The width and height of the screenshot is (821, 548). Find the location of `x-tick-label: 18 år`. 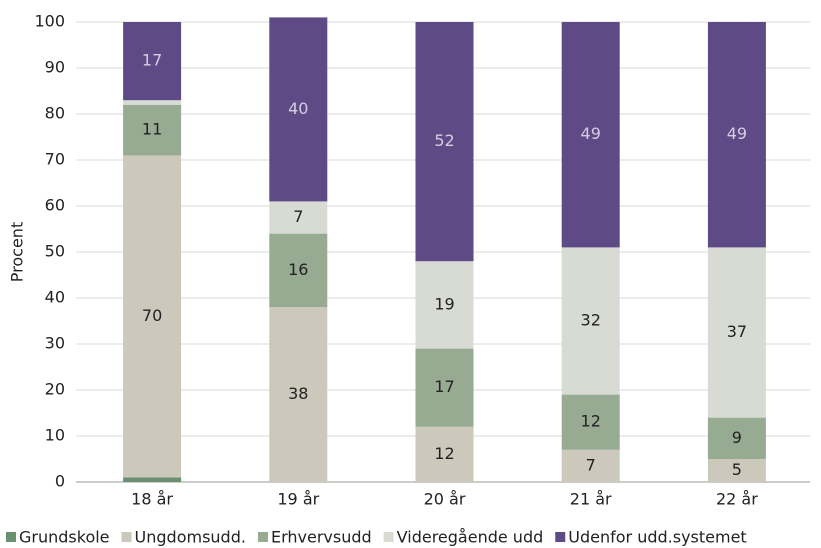

x-tick-label: 18 år is located at coordinates (152, 499).